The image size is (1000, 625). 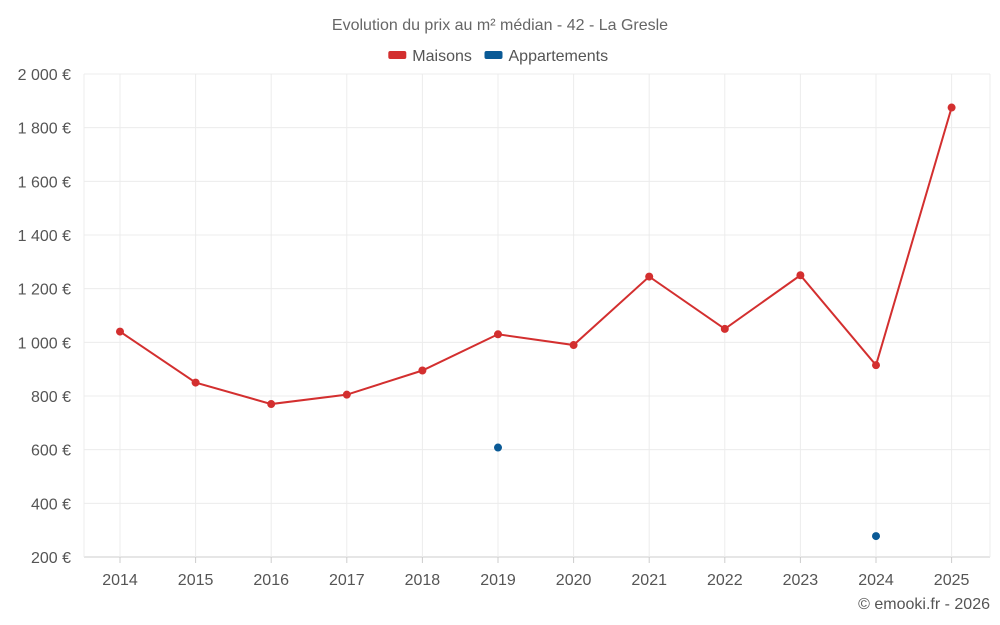 What do you see at coordinates (876, 580) in the screenshot?
I see `x-tick-label: 2024` at bounding box center [876, 580].